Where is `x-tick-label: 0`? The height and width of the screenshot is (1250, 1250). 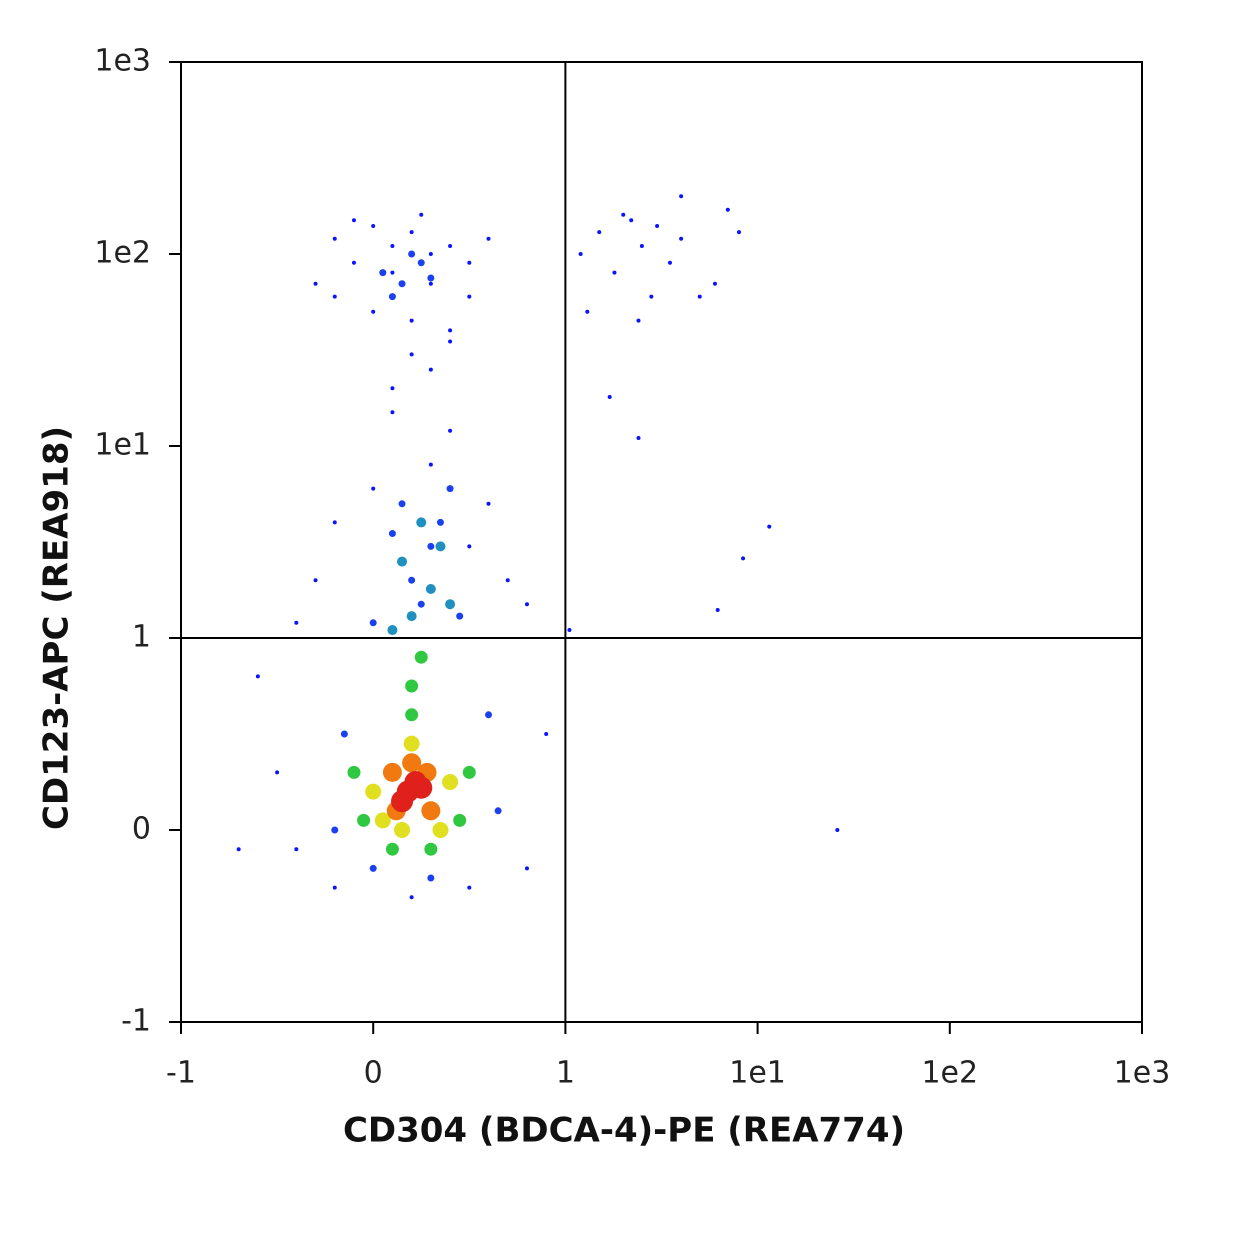
x-tick-label: 0 is located at coordinates (373, 1073).